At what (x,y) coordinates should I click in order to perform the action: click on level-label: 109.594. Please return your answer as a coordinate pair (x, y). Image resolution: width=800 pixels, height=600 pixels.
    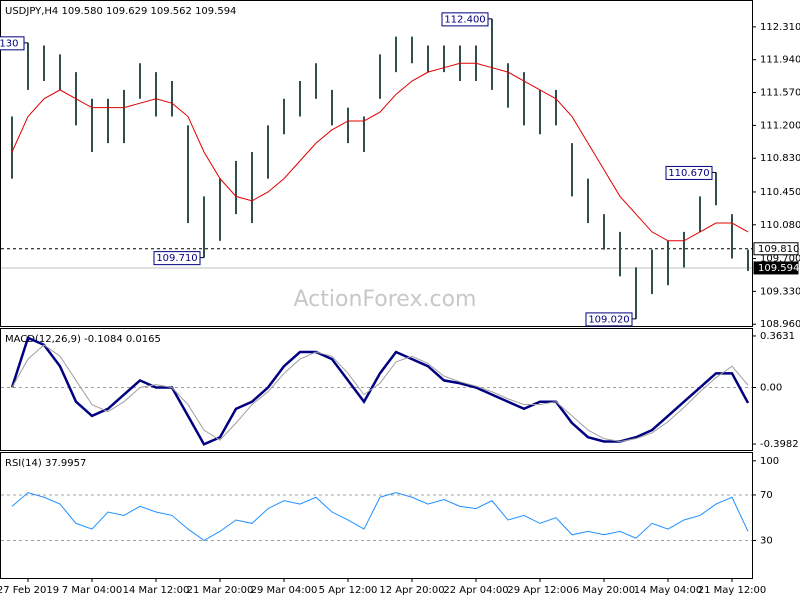
    Looking at the image, I should click on (778, 268).